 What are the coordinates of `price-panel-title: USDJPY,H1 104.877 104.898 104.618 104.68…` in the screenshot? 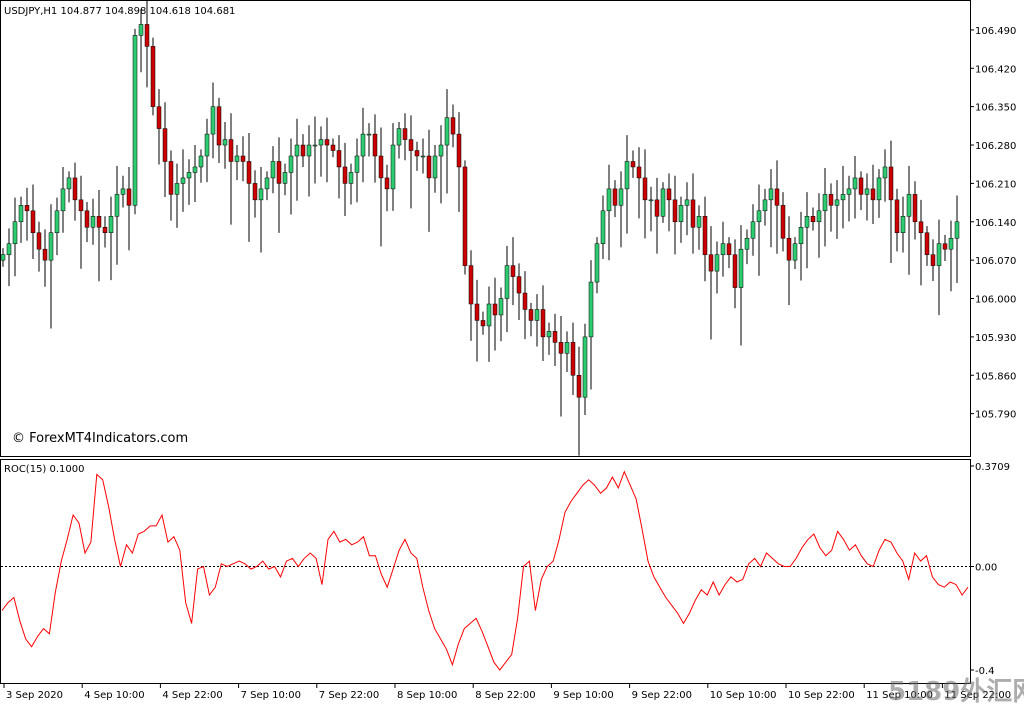 It's located at (119, 11).